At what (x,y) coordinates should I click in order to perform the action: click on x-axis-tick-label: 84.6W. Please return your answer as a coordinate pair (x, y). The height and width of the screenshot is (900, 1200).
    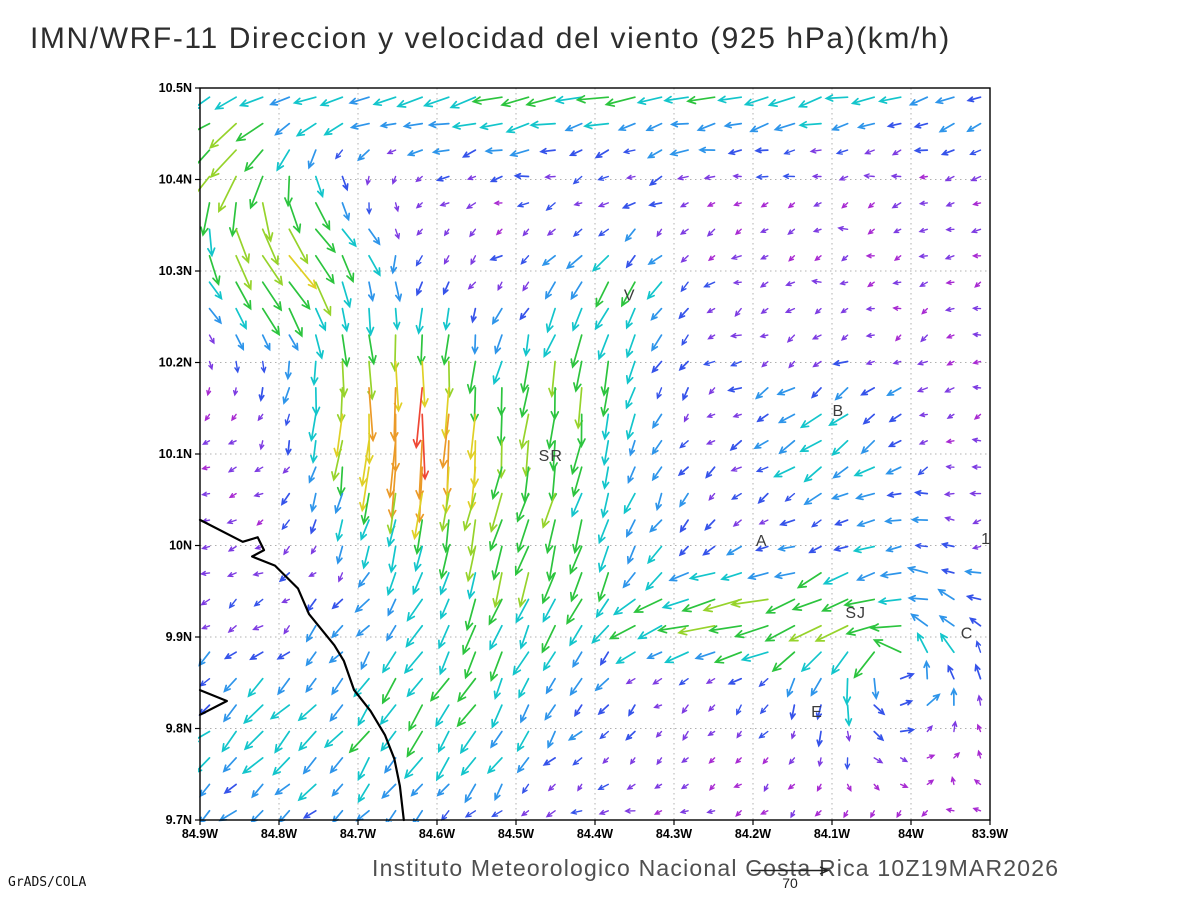
    Looking at the image, I should click on (437, 834).